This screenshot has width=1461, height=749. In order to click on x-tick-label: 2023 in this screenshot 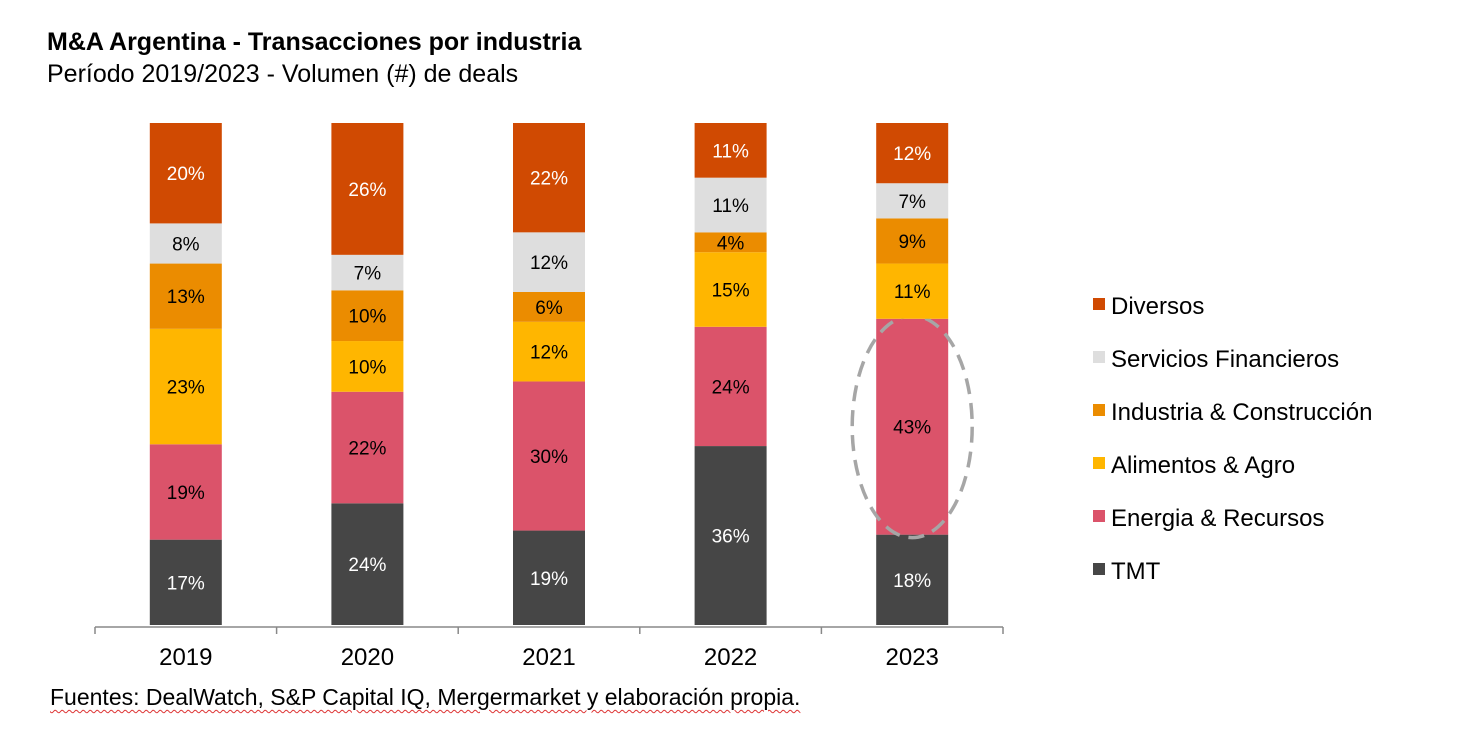, I will do `click(912, 657)`.